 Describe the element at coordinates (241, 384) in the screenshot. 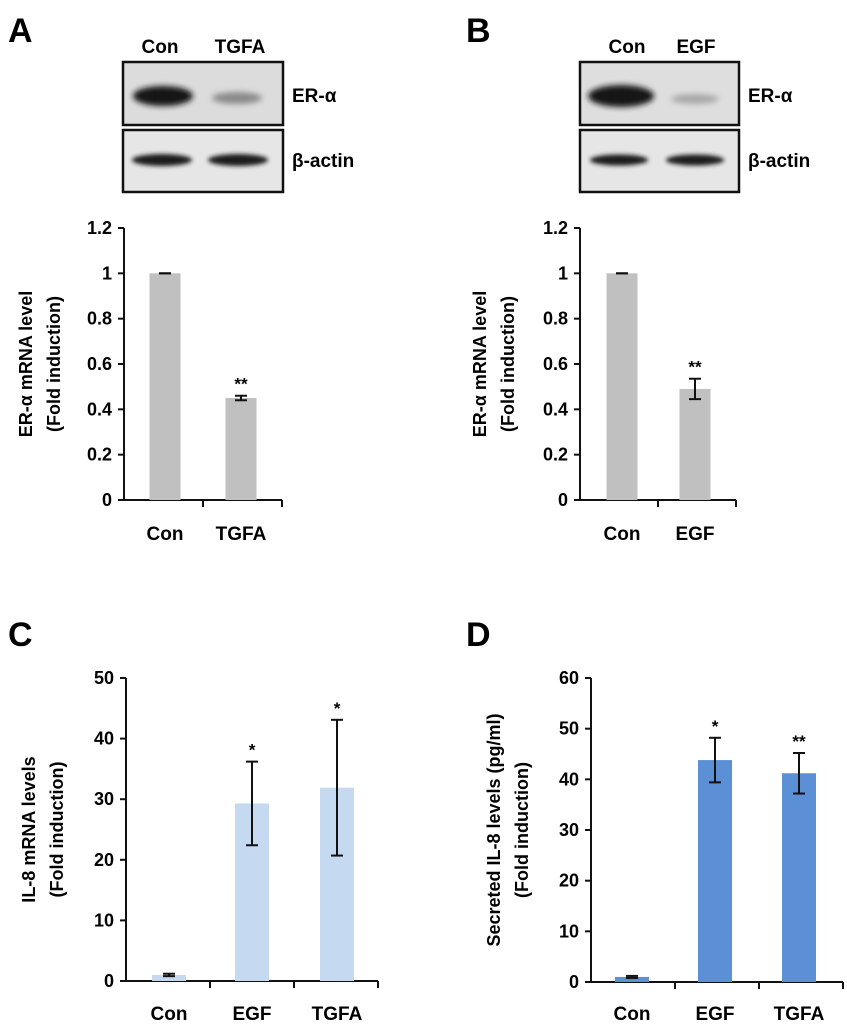

I see `chart-a-significance-tgfa: **` at that location.